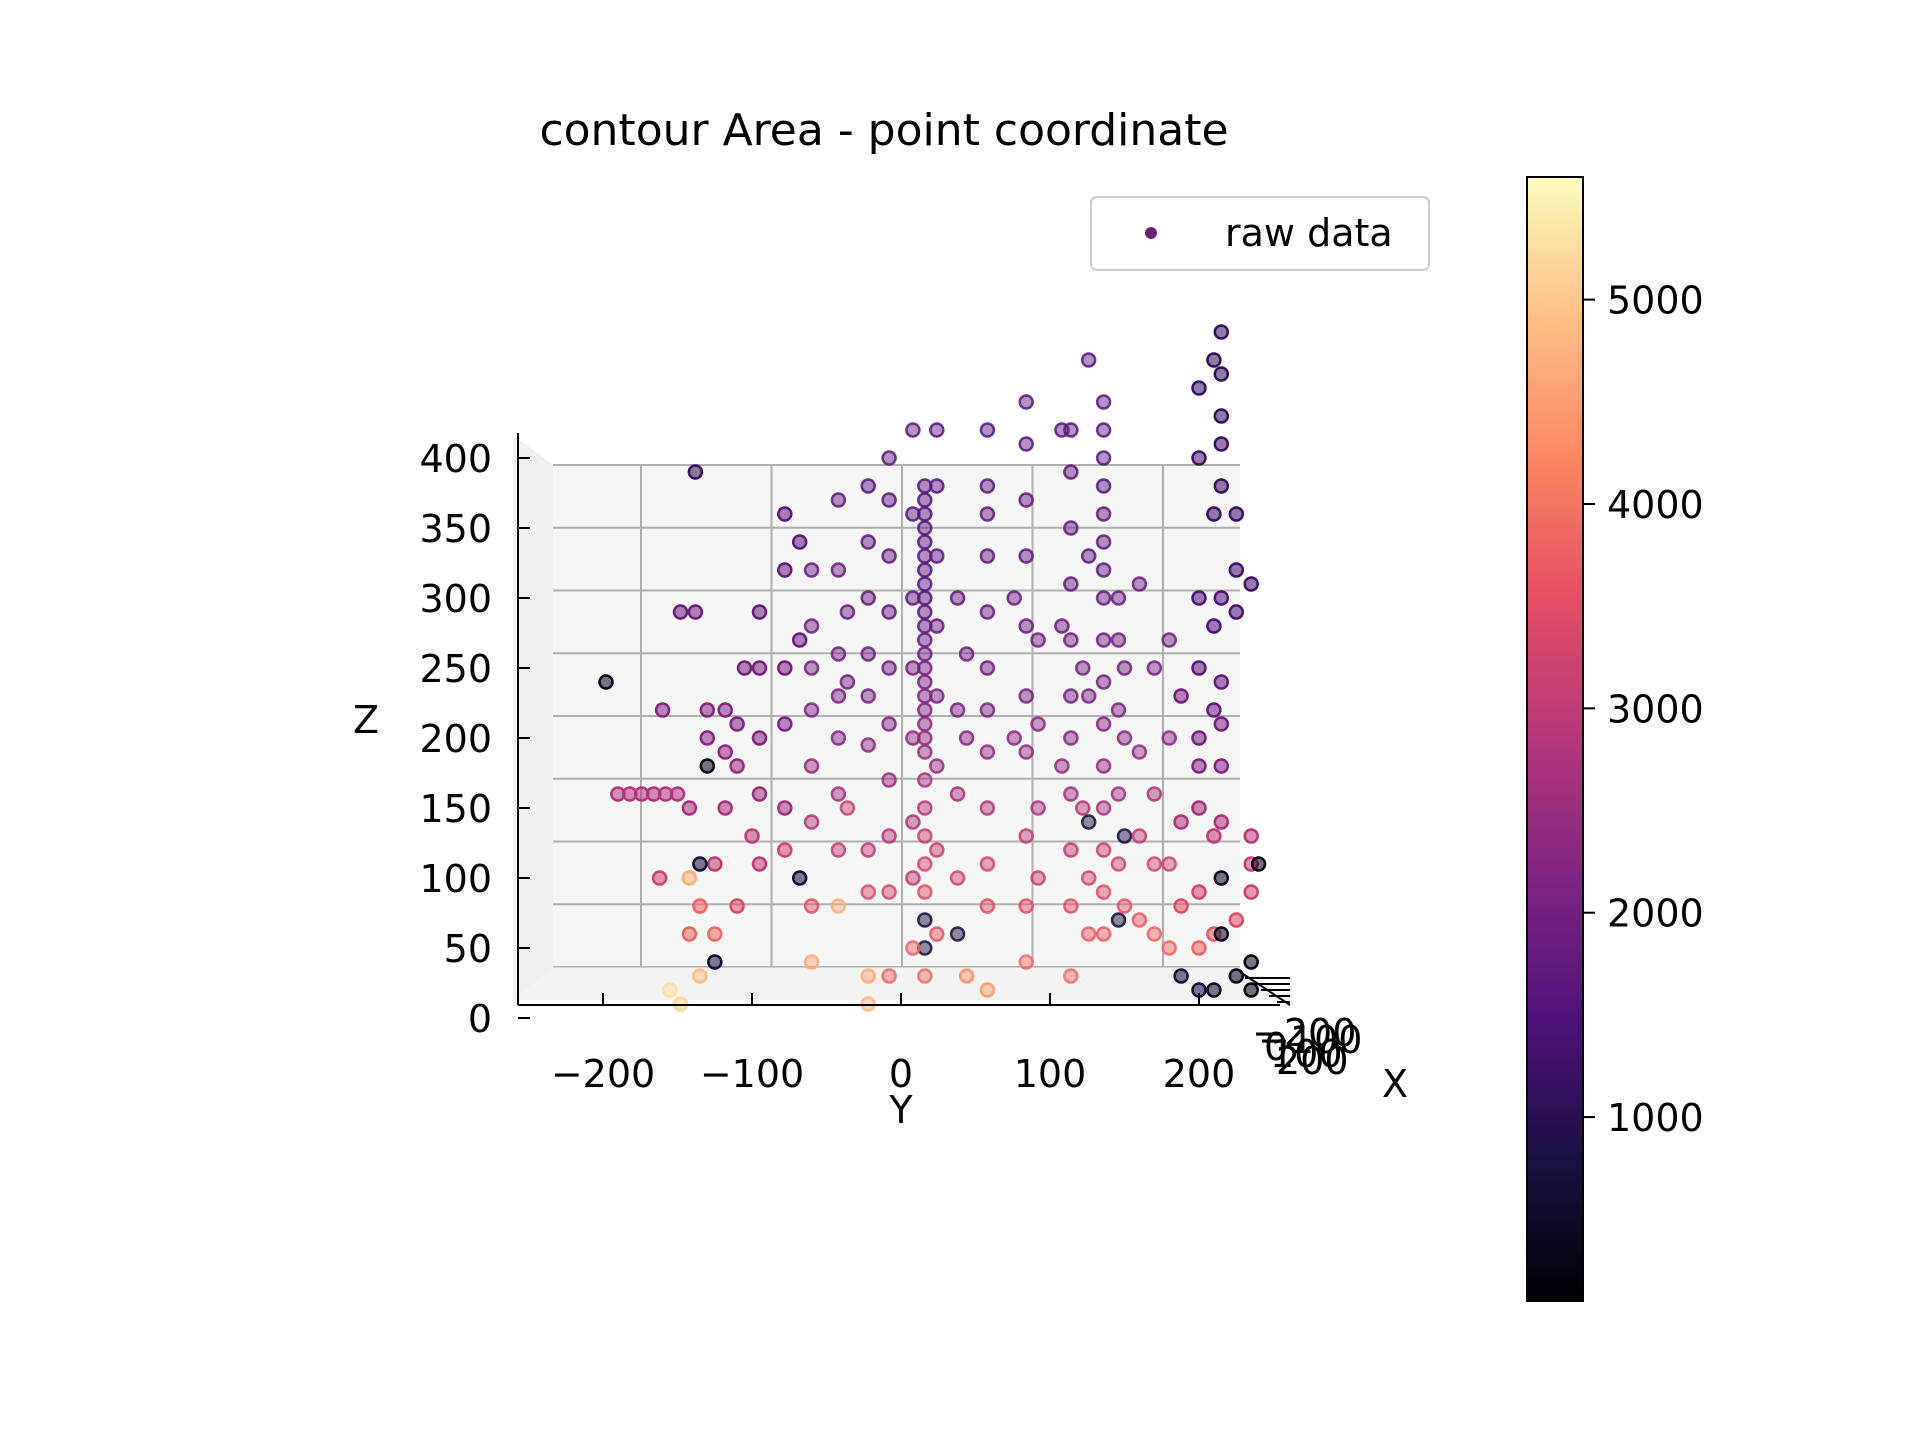 The height and width of the screenshot is (1444, 1920). What do you see at coordinates (474, 739) in the screenshot?
I see `z-axis-ticks: 0 50 100 150 200 250 300 350 400` at bounding box center [474, 739].